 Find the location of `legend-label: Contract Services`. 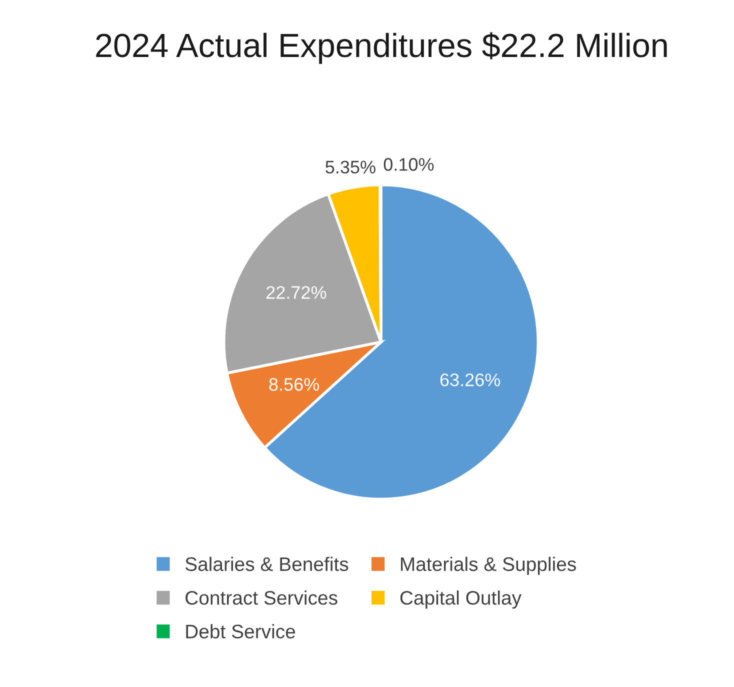

legend-label: Contract Services is located at coordinates (262, 597).